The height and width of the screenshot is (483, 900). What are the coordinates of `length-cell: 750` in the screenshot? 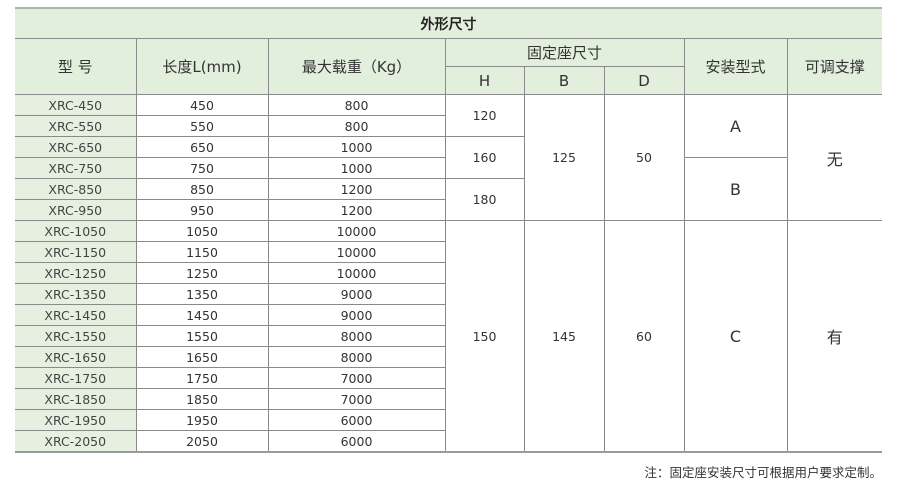 It's located at (202, 168).